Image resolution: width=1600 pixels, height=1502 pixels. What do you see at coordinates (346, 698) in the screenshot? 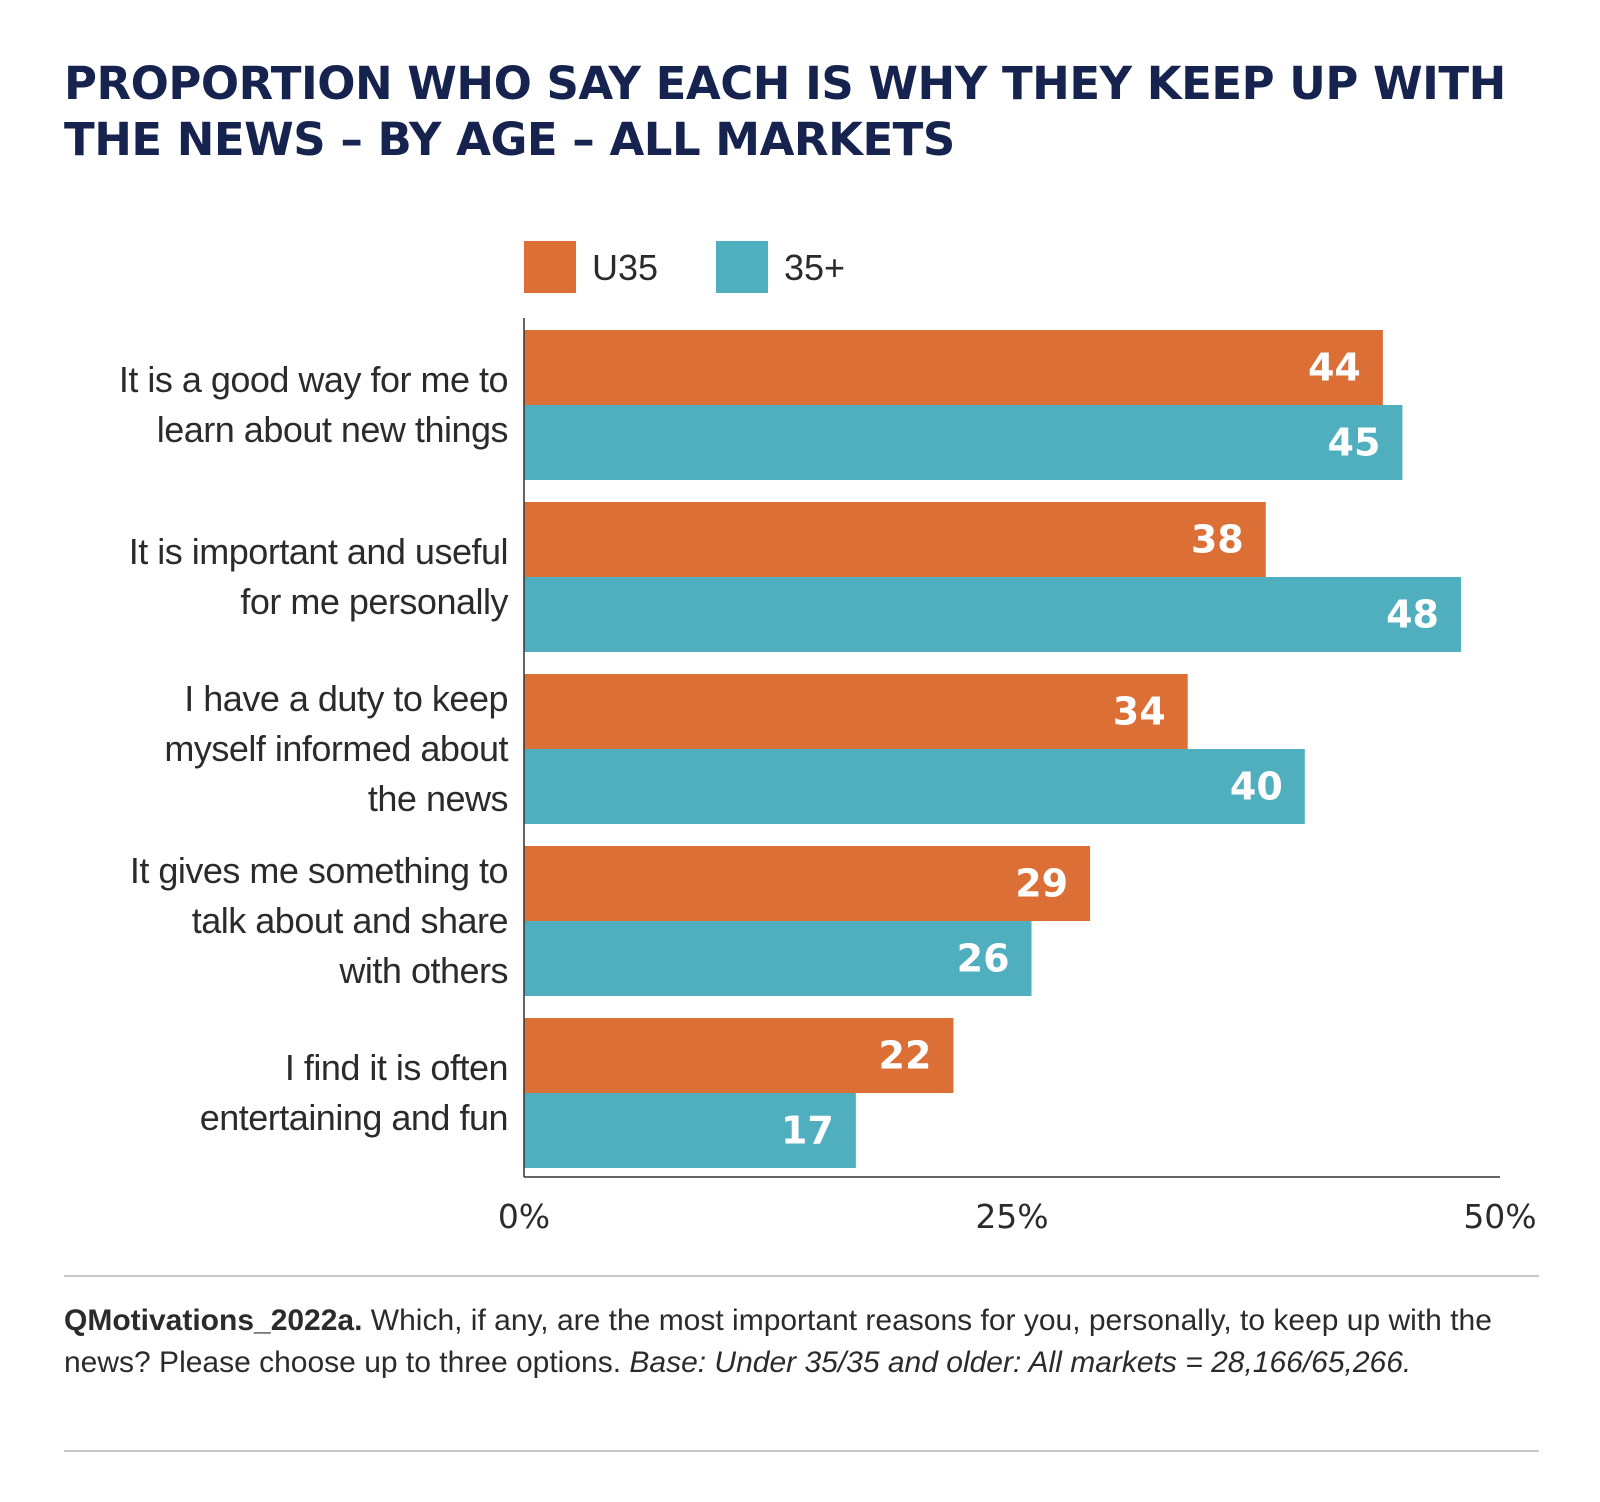
I see `category-label-line: I have a duty to keep` at bounding box center [346, 698].